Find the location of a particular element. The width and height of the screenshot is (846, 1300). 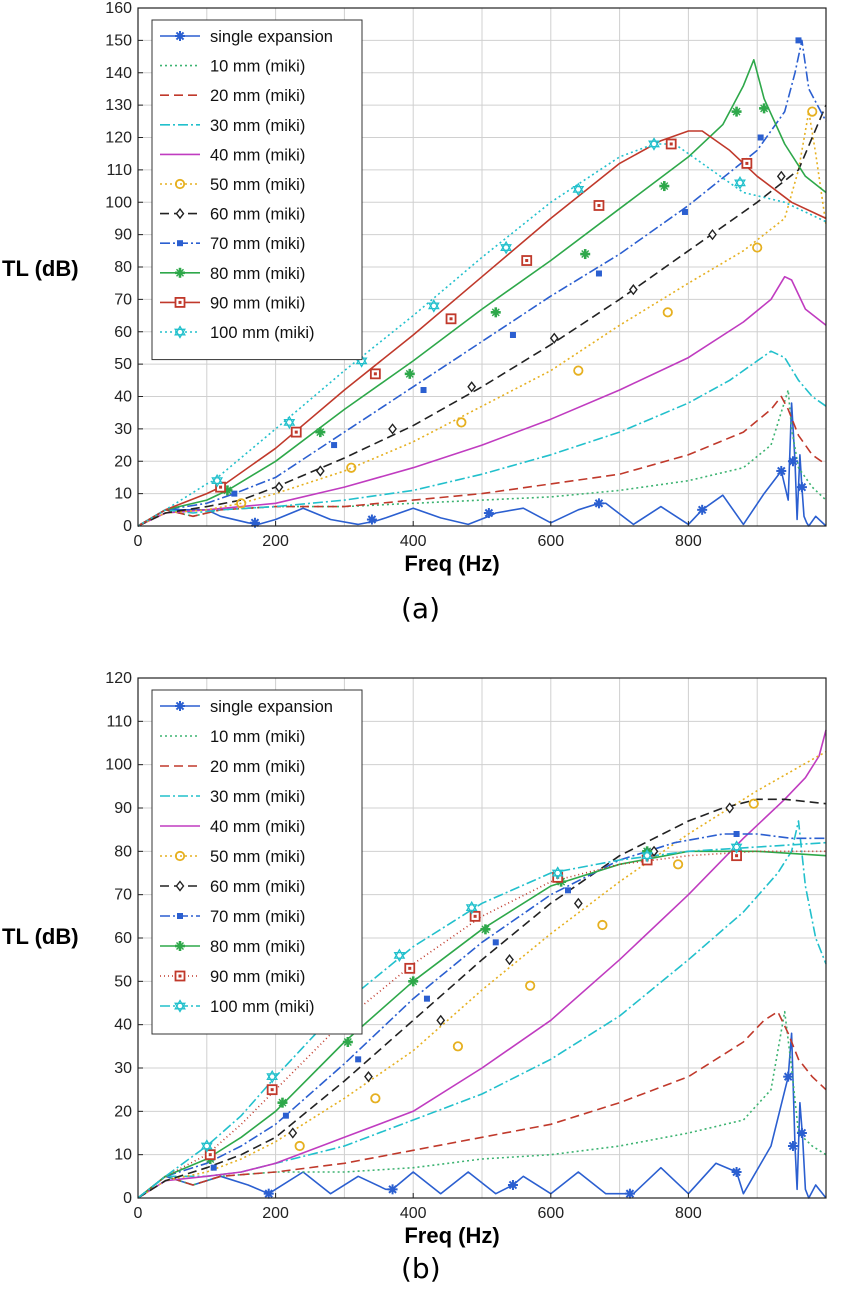

chart-a-x-tick-label: 400 is located at coordinates (413, 541).